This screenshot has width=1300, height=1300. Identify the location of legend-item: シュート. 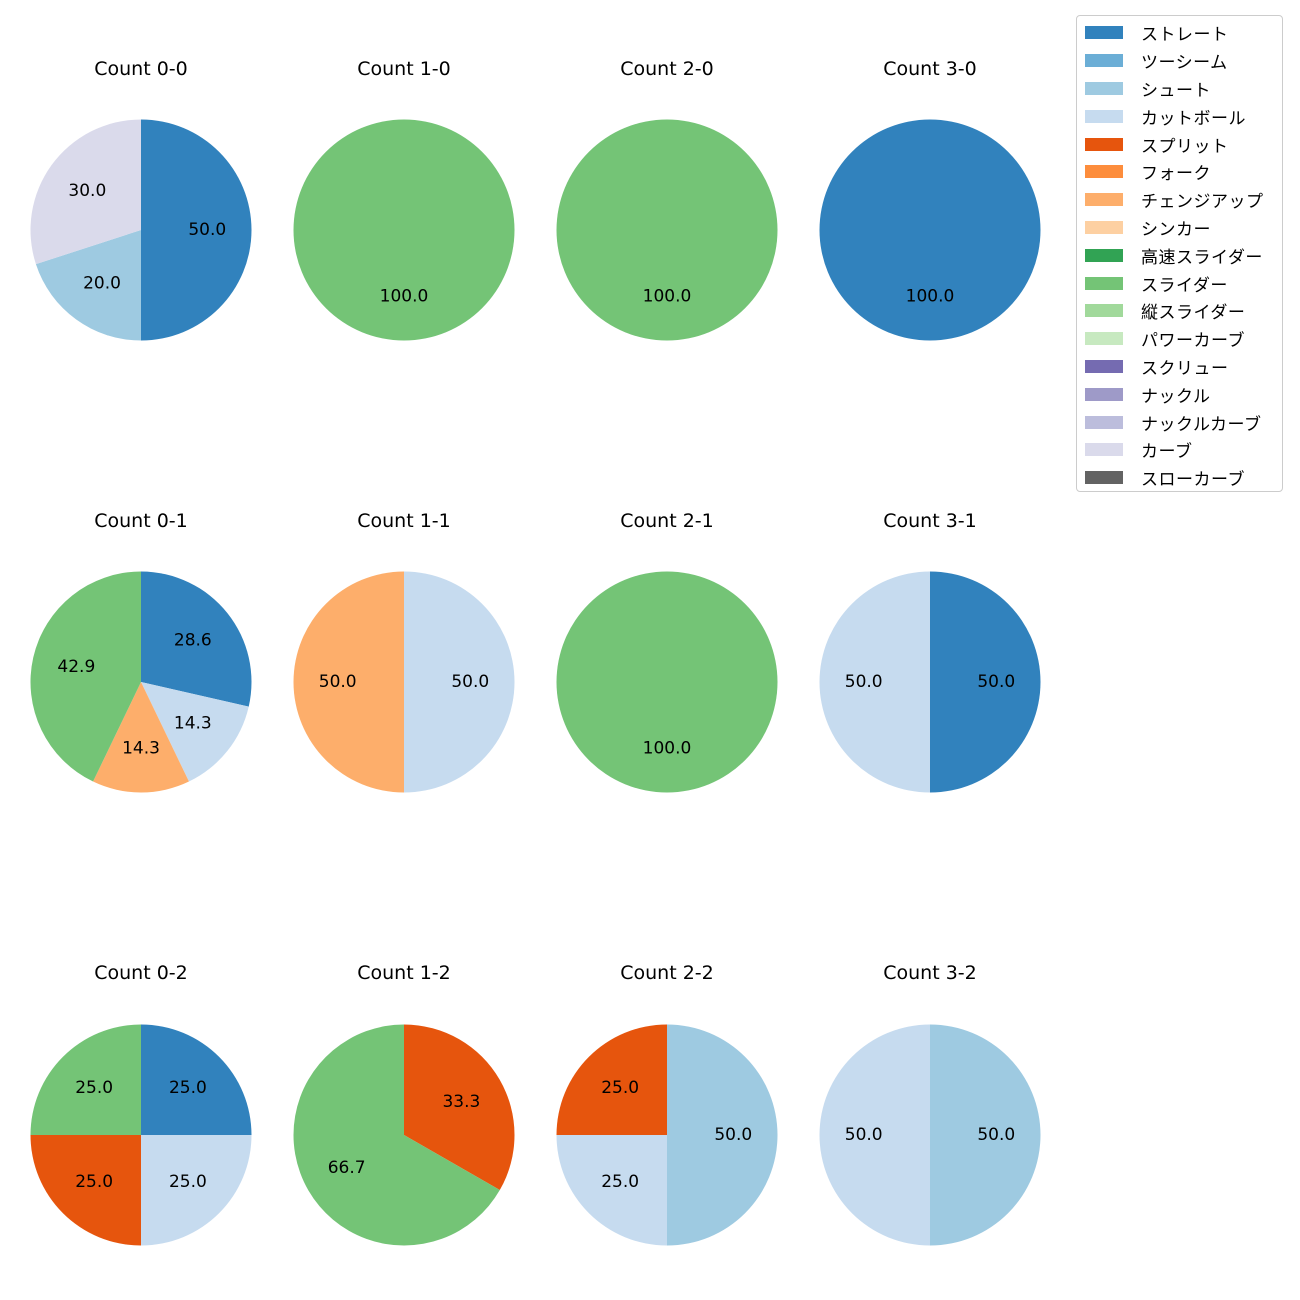
(1179, 89).